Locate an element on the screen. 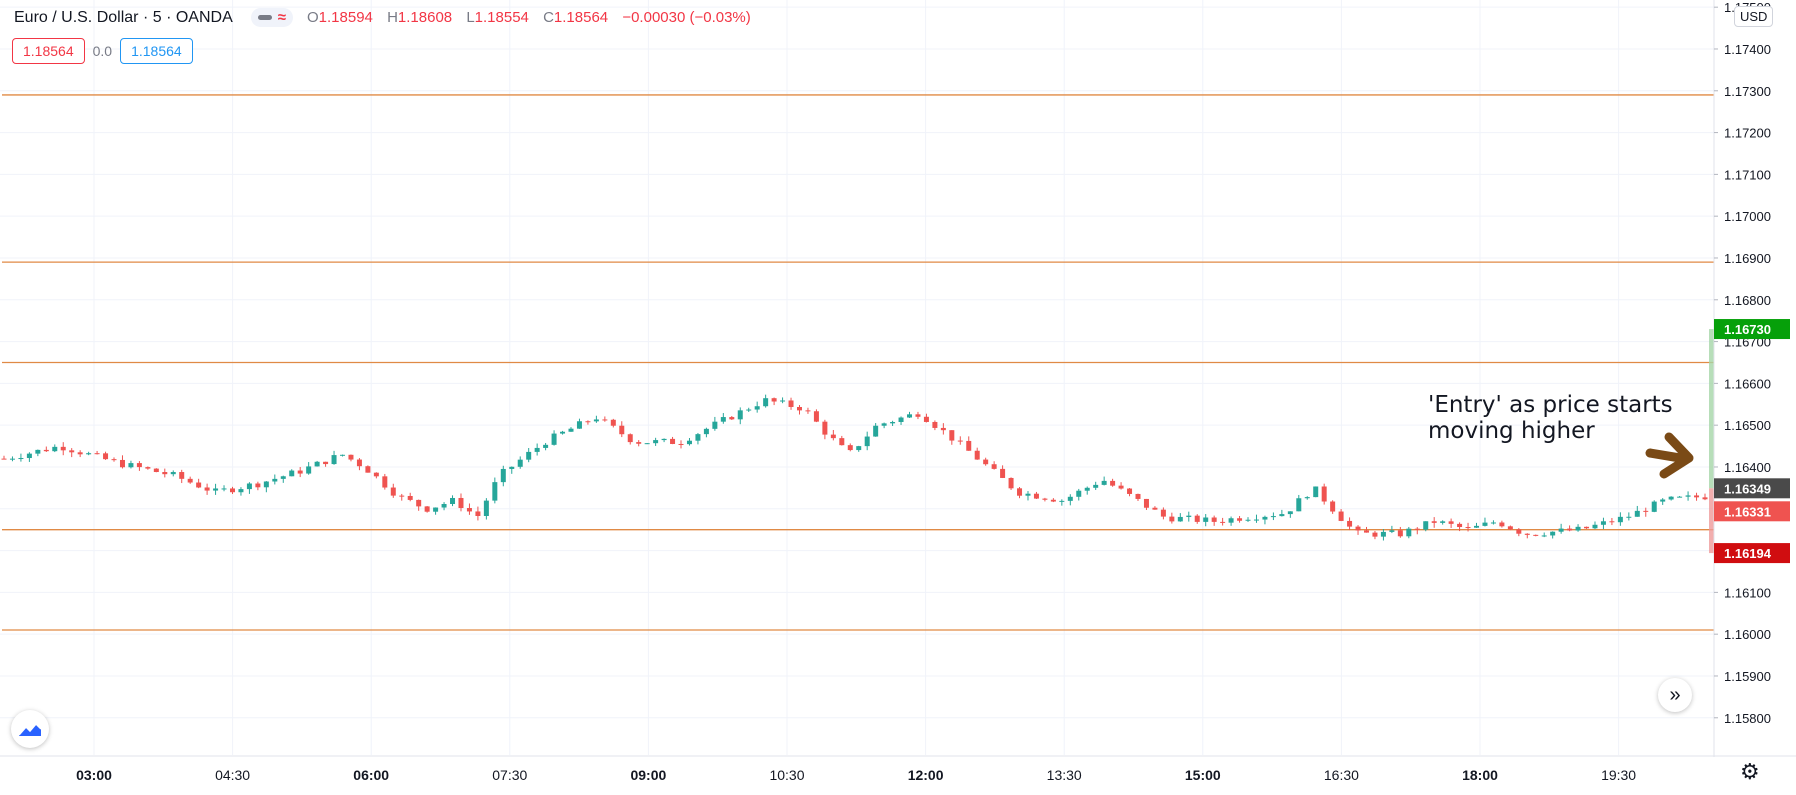 This screenshot has width=1796, height=795. double-chevron-right-icon: » is located at coordinates (1675, 695).